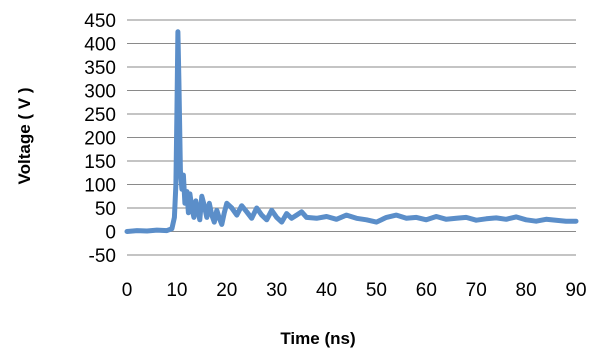  Describe the element at coordinates (276, 290) in the screenshot. I see `x-tick-label: 30` at that location.